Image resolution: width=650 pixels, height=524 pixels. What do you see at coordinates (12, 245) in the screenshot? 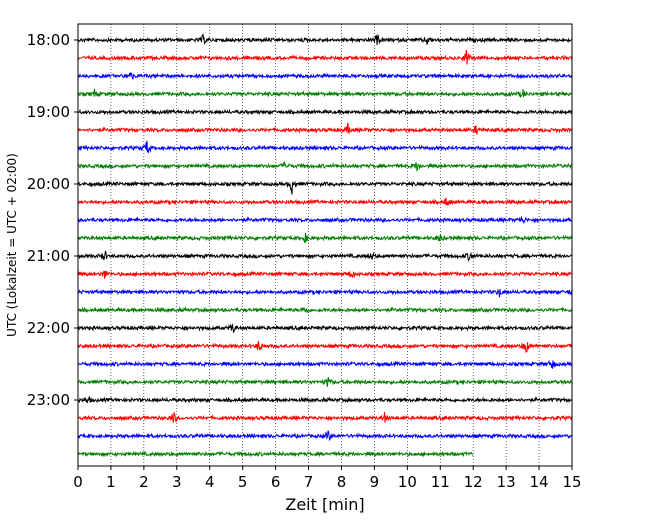
I see `y-axis-label: UTC (Lokalzeit = UTC + 02:00)` at bounding box center [12, 245].